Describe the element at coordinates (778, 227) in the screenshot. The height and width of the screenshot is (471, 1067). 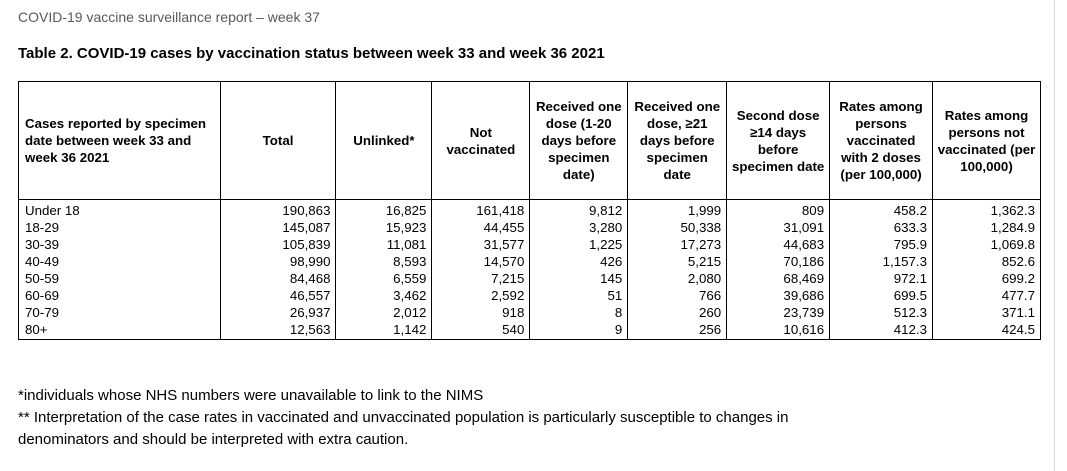
I see `value-cell: 31,091` at that location.